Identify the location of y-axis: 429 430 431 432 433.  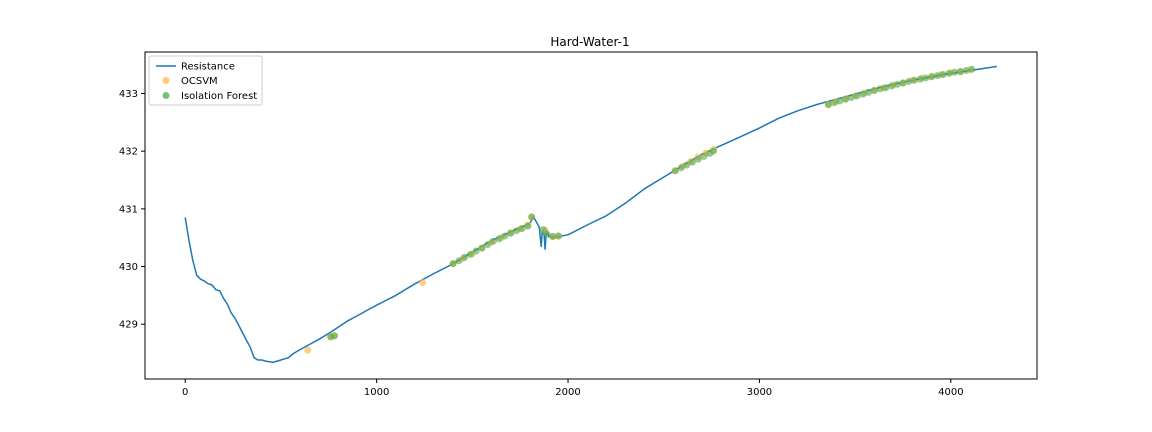
(132, 210).